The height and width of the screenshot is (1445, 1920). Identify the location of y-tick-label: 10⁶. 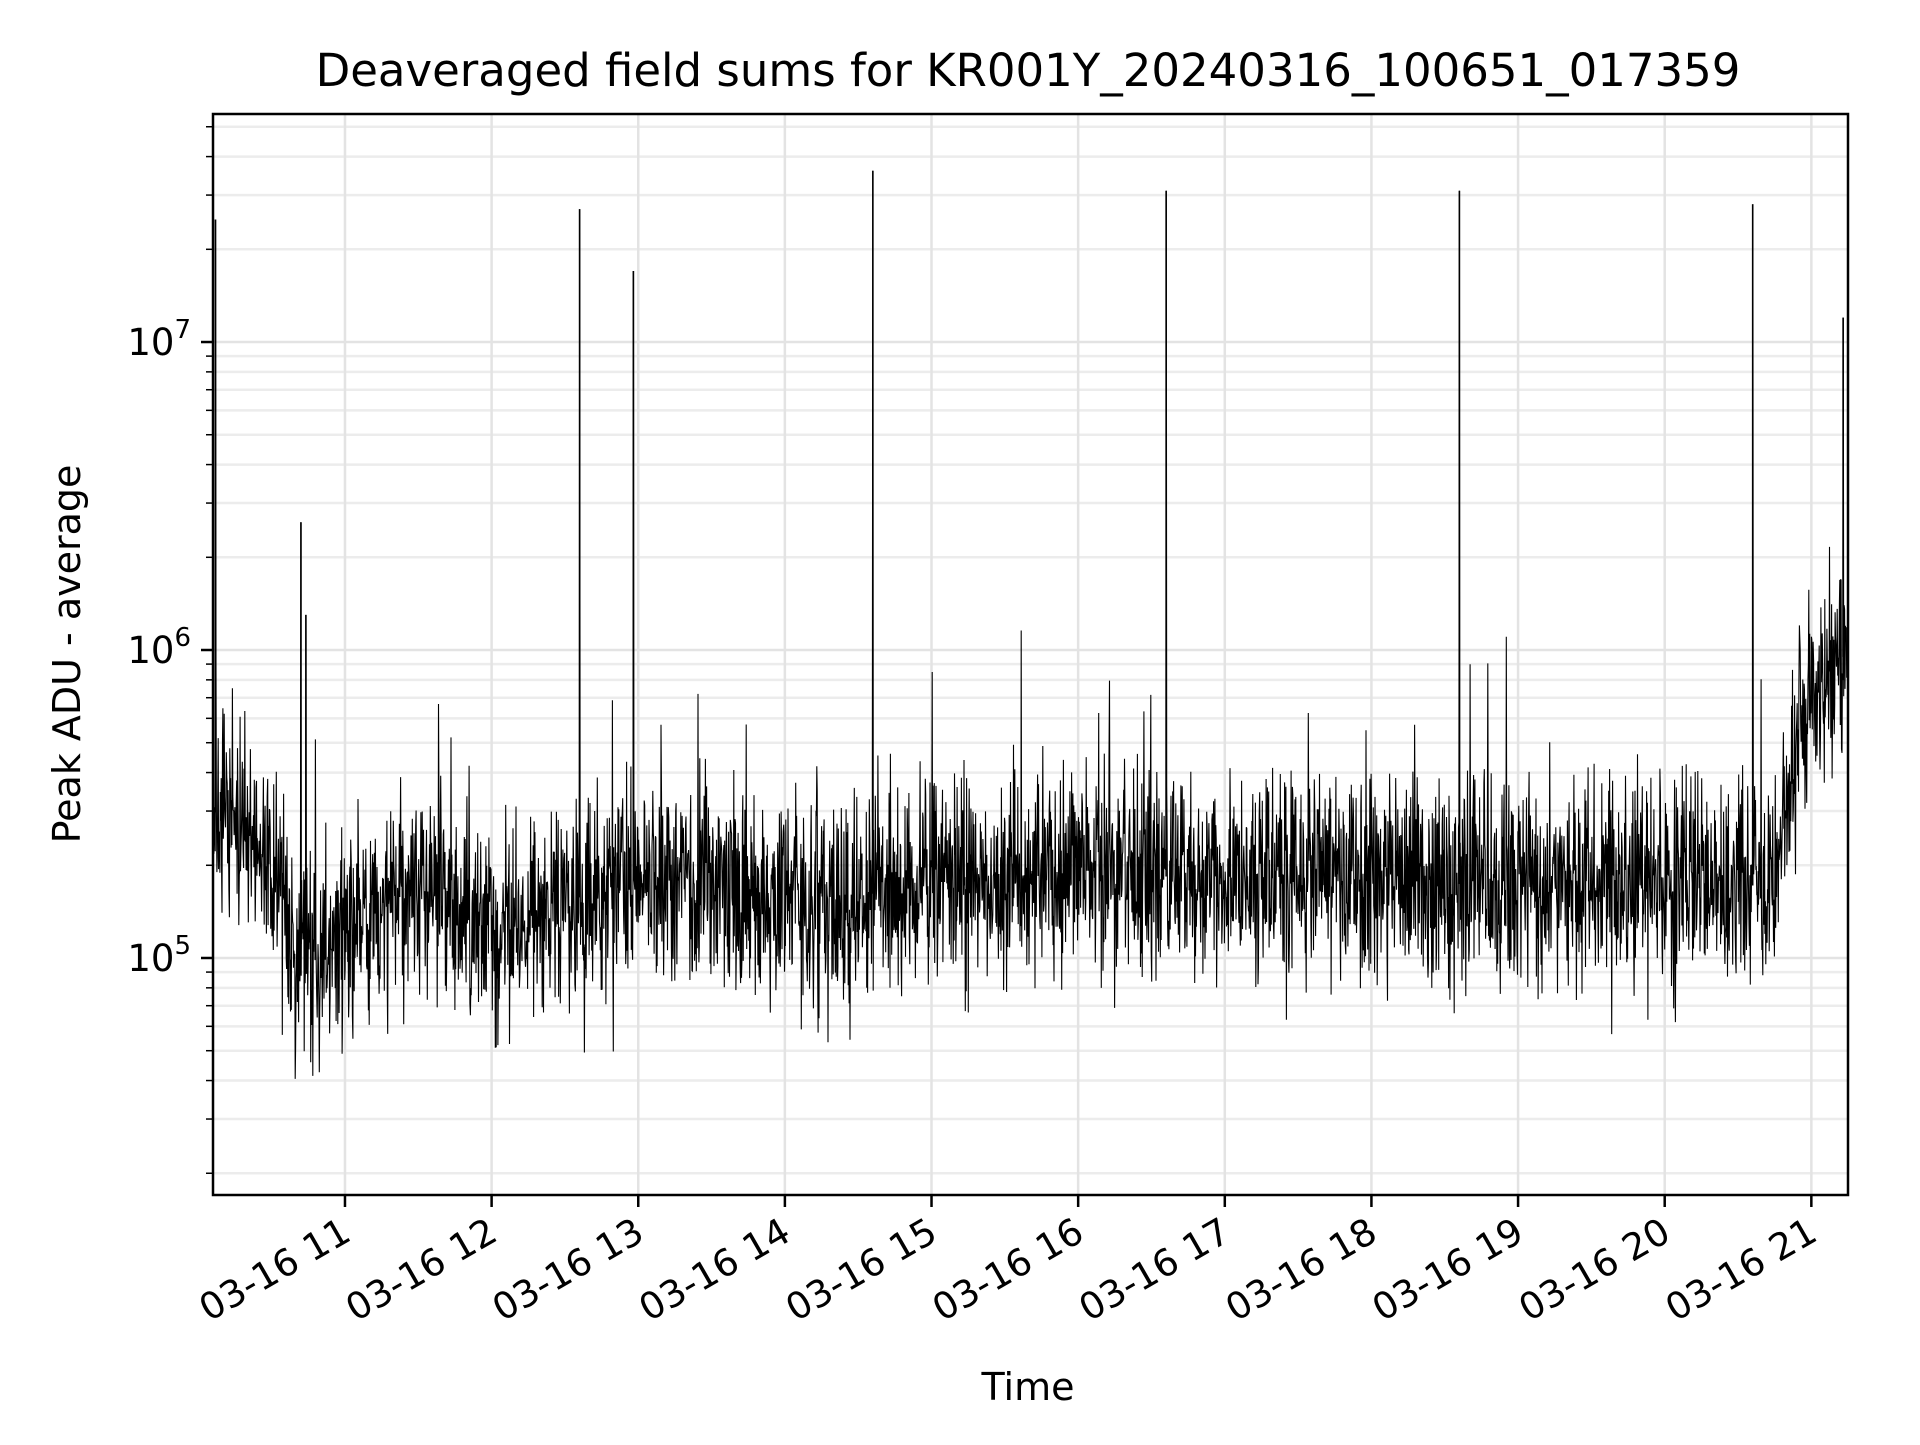
(159, 647).